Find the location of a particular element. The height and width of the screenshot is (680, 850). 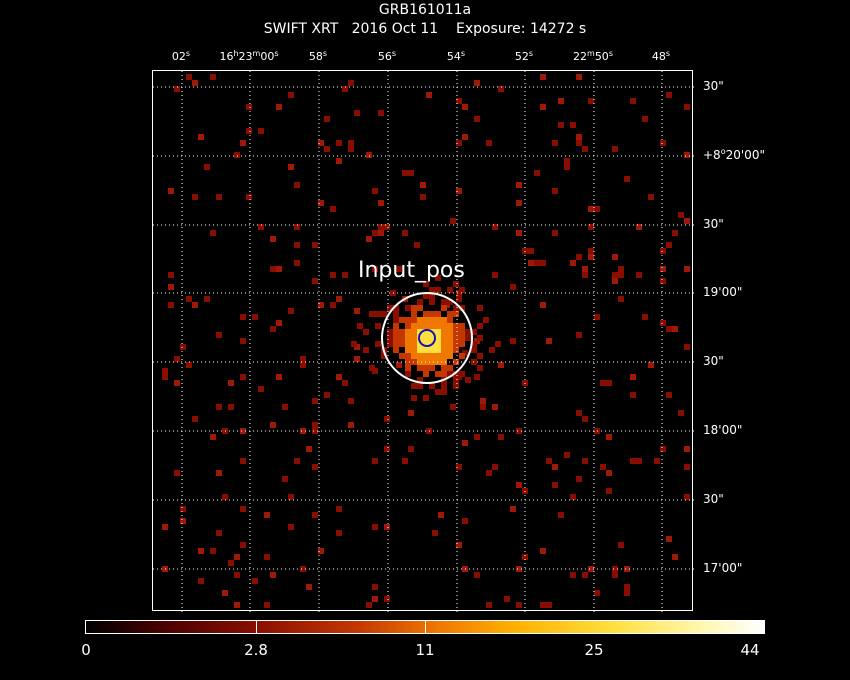

dec-tick-label: 18'00" is located at coordinates (723, 430).